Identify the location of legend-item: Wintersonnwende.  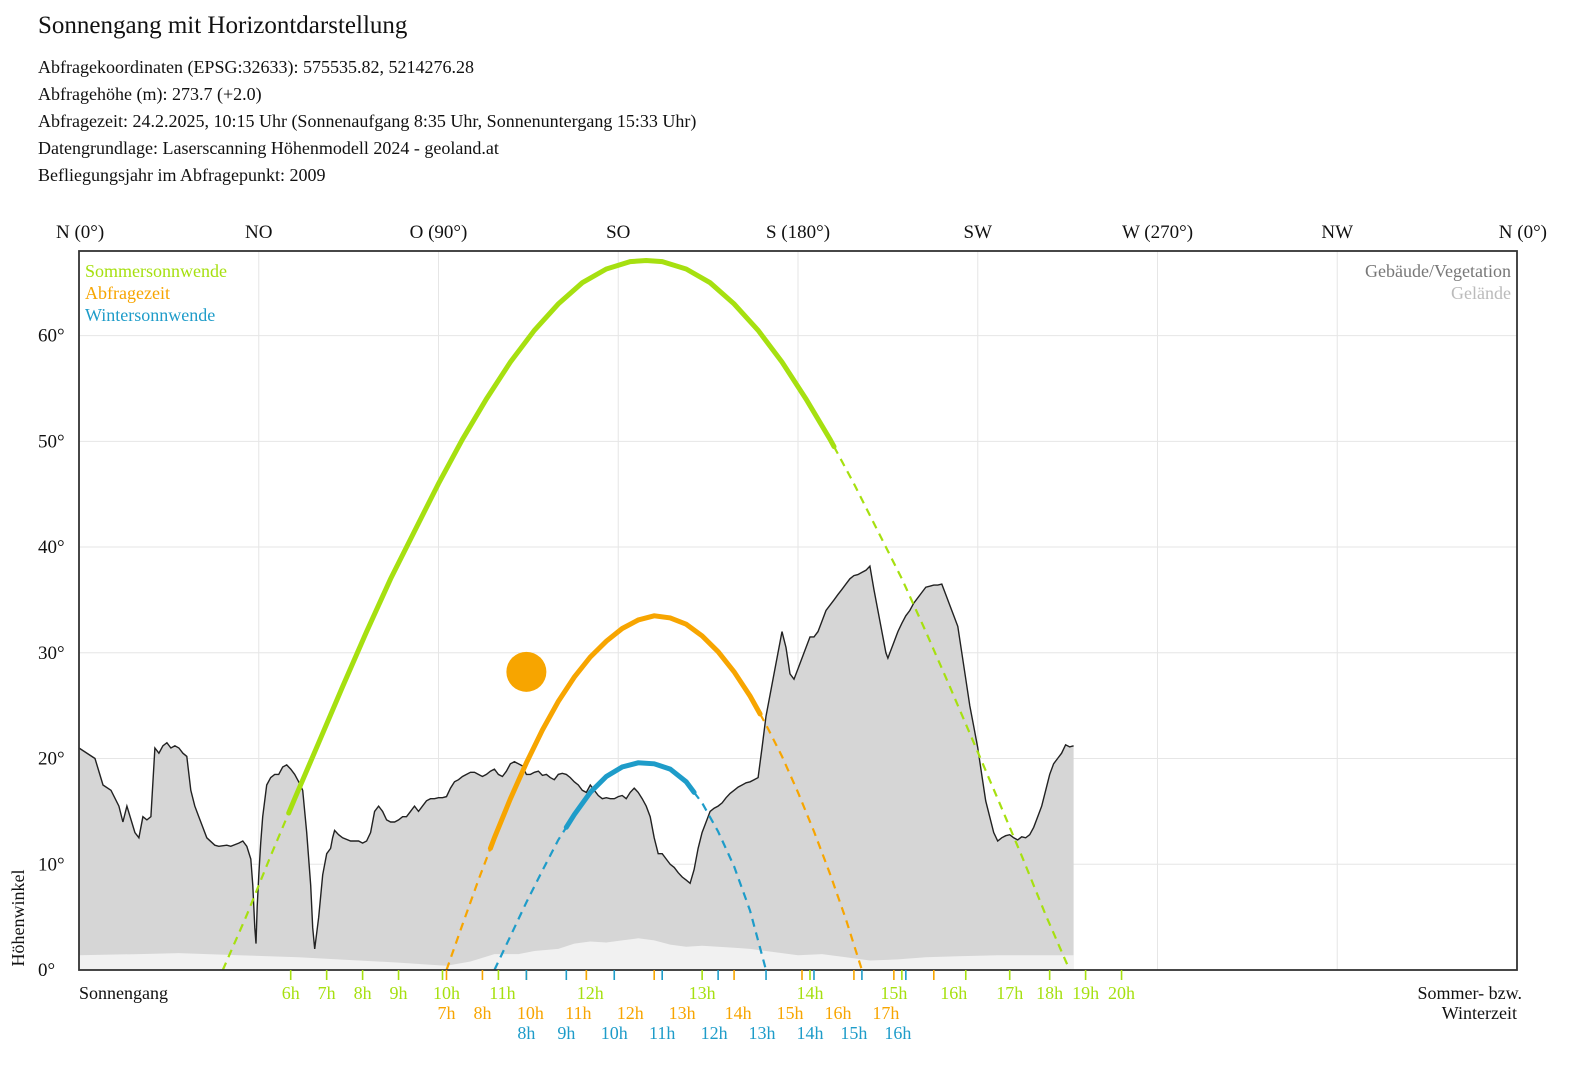
(150, 315).